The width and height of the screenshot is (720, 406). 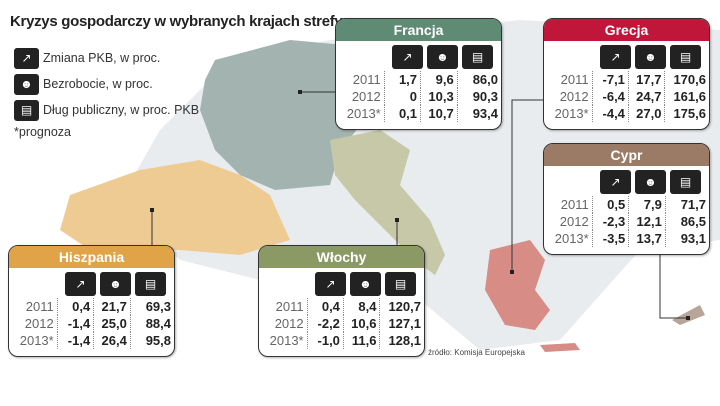 I want to click on table-cell: 120,7, so click(x=401, y=306).